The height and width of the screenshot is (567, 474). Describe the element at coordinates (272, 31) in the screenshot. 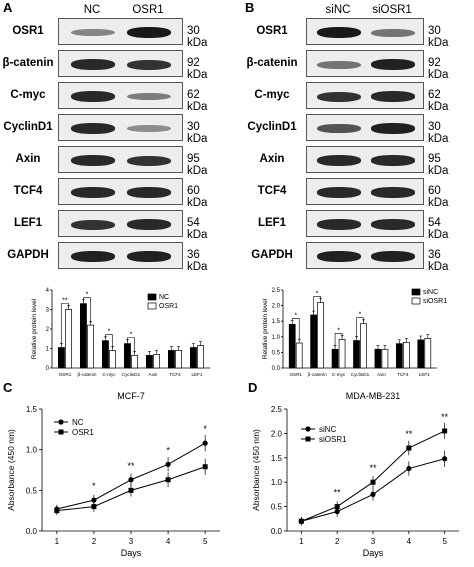

I see `protein-label-osr1: OSR1` at that location.